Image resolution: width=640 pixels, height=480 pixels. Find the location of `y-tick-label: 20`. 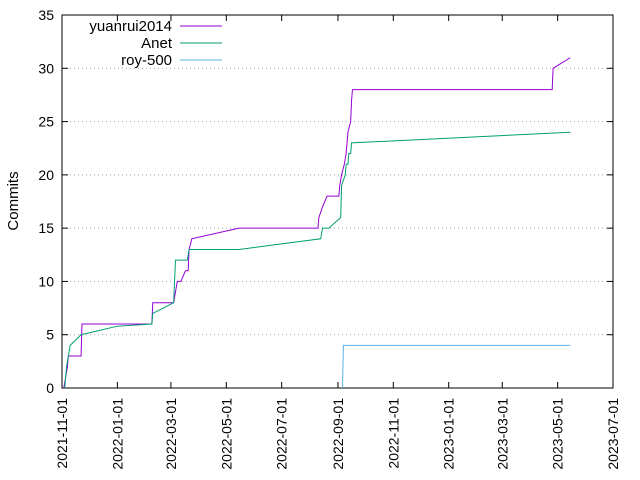

y-tick-label: 20 is located at coordinates (46, 175).